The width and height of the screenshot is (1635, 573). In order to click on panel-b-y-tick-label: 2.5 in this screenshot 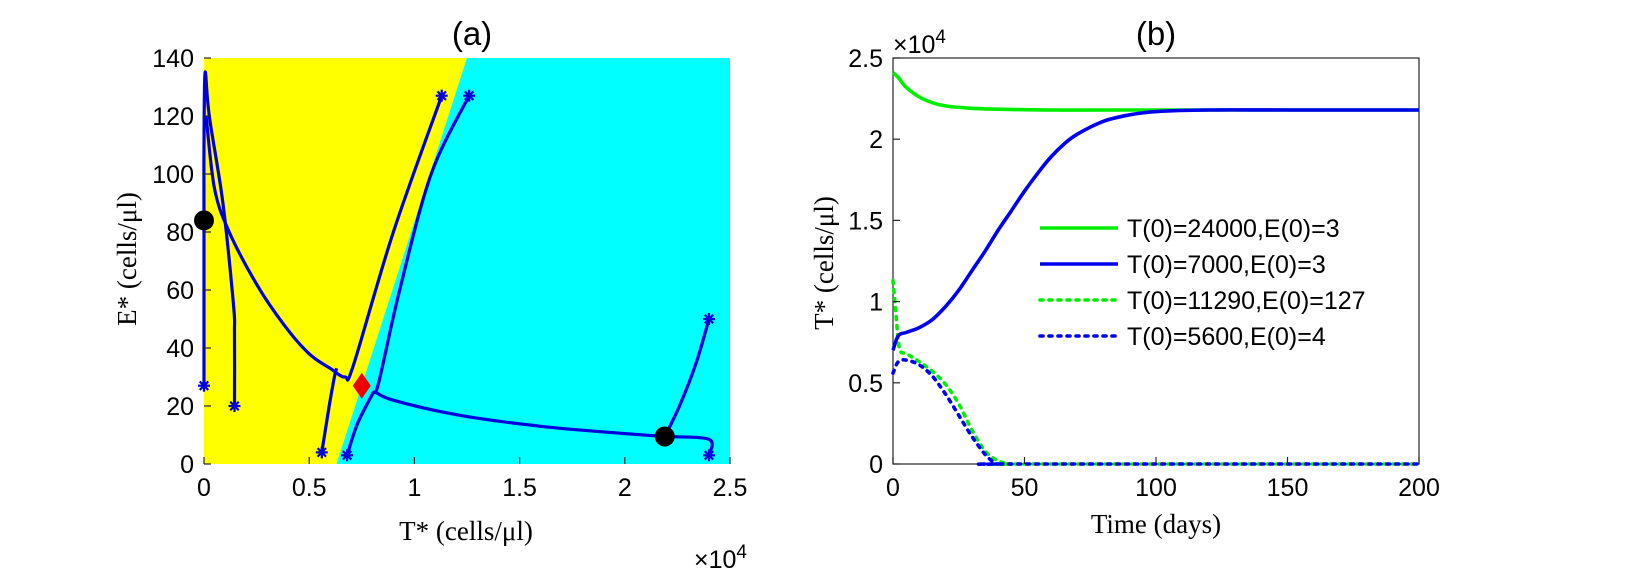, I will do `click(865, 59)`.